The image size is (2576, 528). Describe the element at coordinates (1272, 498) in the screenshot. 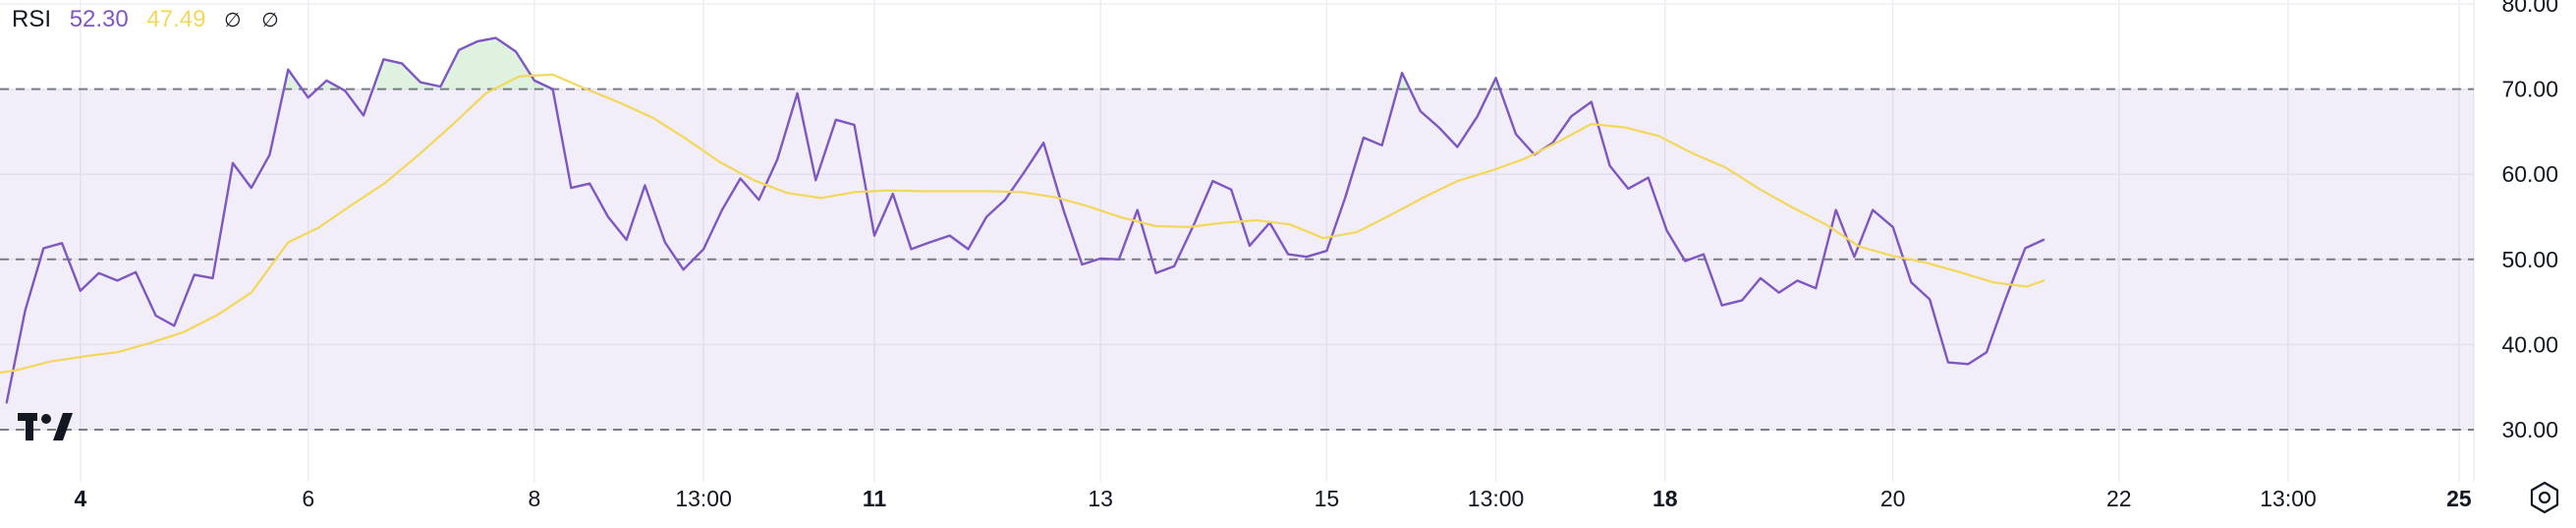

I see `x-axis: 4 6 8 13:00 11 13 15 13:00 18 20 22 13:00 25` at that location.